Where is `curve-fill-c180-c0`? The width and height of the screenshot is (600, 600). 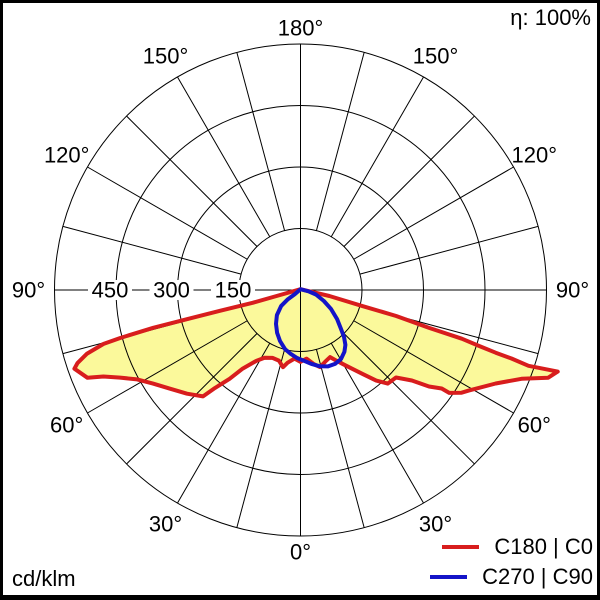
curve-fill-c180-c0 is located at coordinates (316, 343).